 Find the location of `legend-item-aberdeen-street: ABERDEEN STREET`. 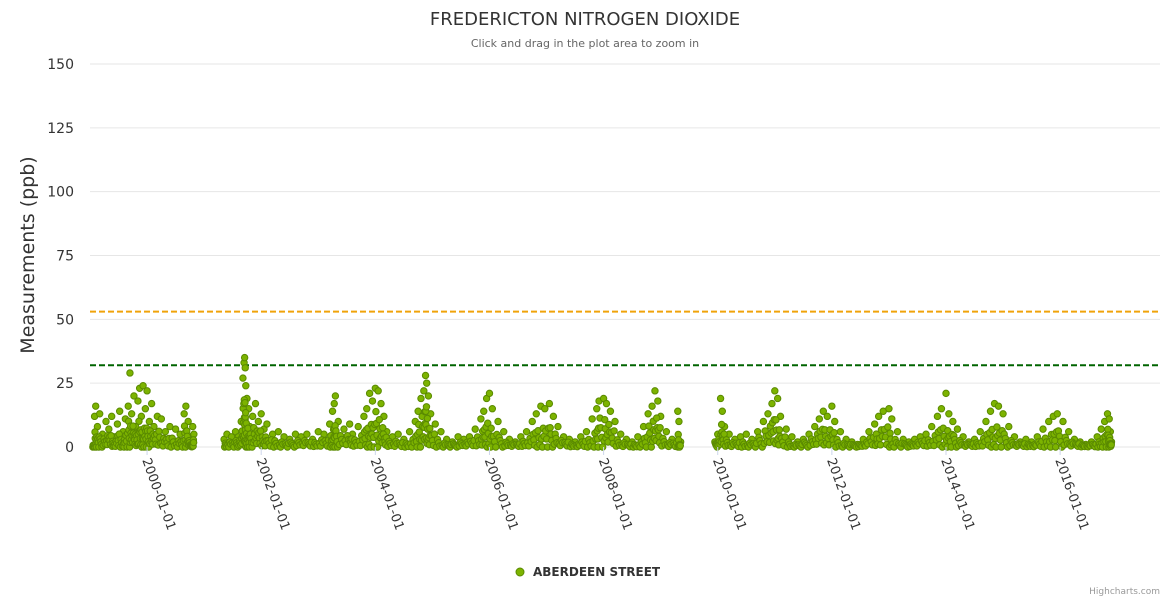

legend-item-aberdeen-street: ABERDEEN STREET is located at coordinates (597, 572).